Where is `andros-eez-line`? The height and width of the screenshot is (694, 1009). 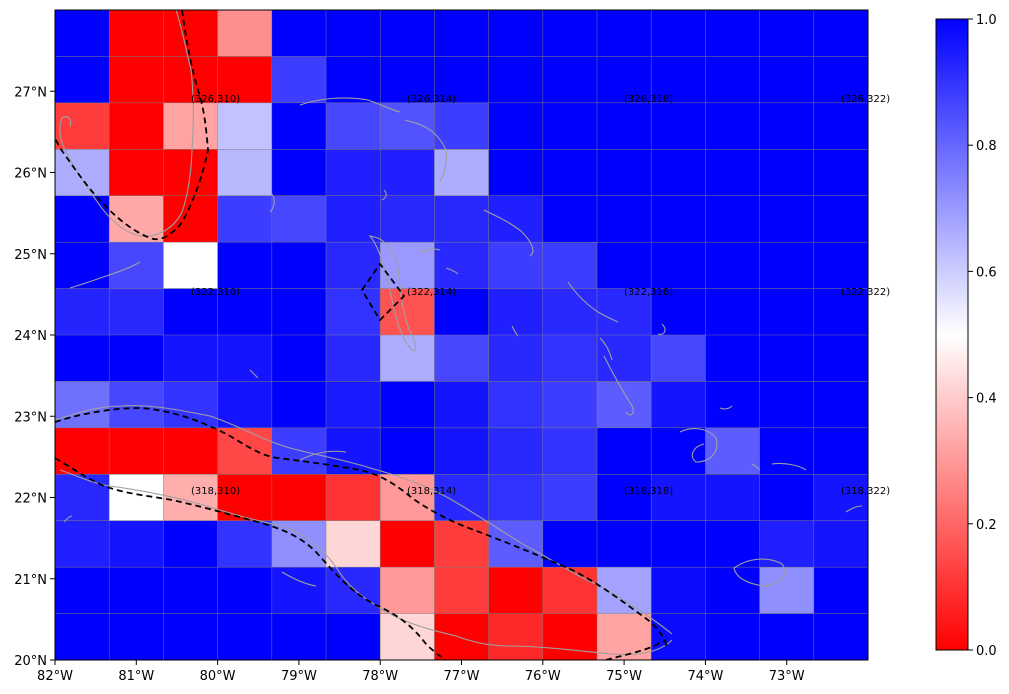
andros-eez-line is located at coordinates (383, 292).